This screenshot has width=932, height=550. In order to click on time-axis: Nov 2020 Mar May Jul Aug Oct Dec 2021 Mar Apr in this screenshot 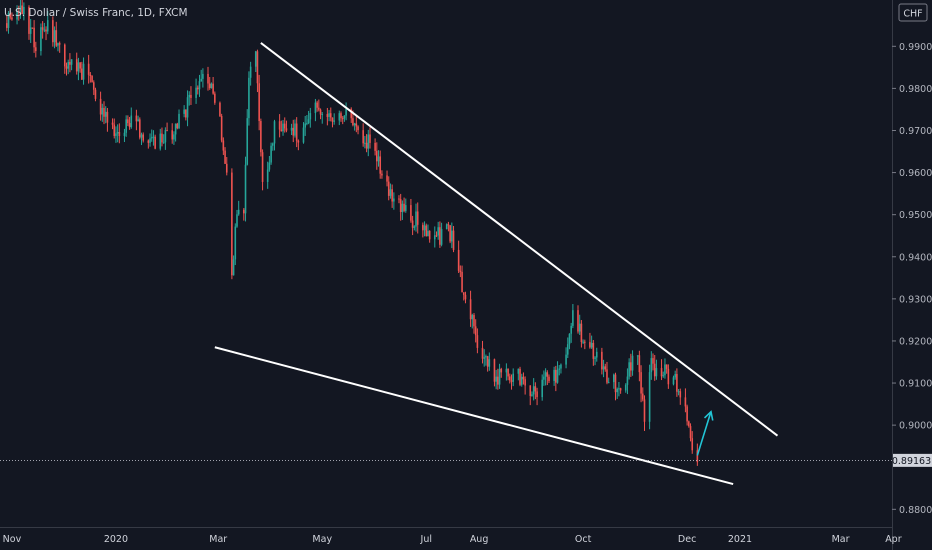, I will do `click(452, 539)`.